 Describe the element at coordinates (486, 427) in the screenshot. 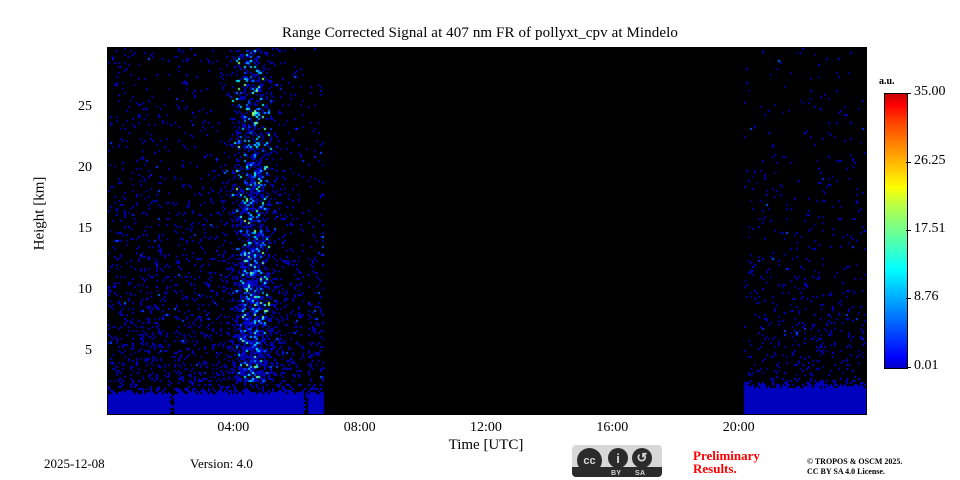

I see `x-tick-label: 12:00` at that location.